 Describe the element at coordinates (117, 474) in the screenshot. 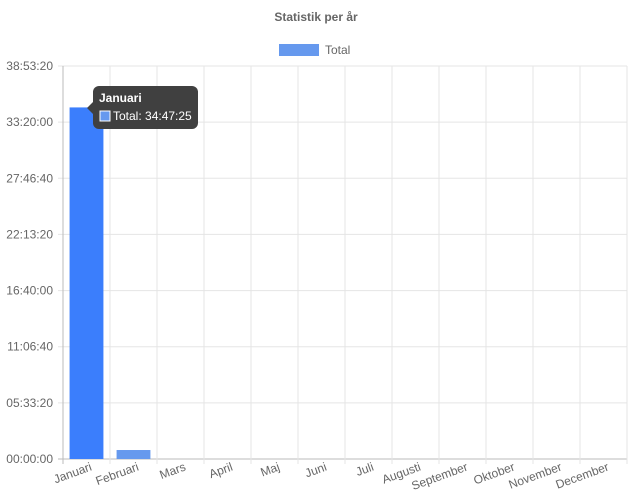

I see `x-tick-label: Februari` at that location.